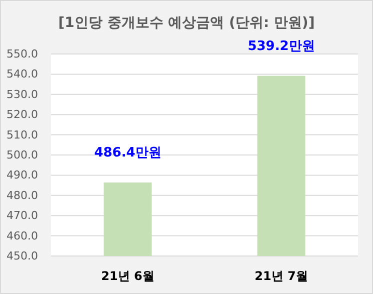 Image resolution: width=373 pixels, height=294 pixels. I want to click on x-tick-label: 21년 7월, so click(281, 276).